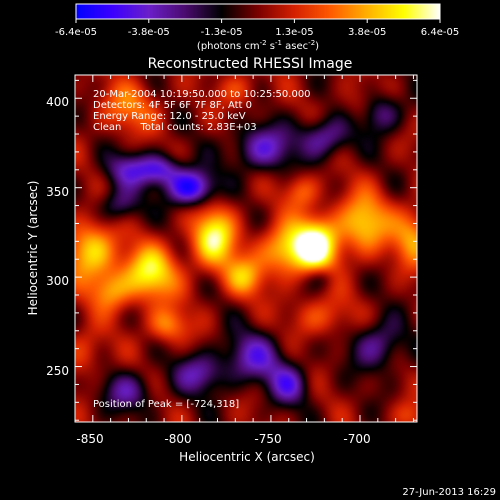  I want to click on colorbar-tick-label: -6.4e-05, so click(76, 32).